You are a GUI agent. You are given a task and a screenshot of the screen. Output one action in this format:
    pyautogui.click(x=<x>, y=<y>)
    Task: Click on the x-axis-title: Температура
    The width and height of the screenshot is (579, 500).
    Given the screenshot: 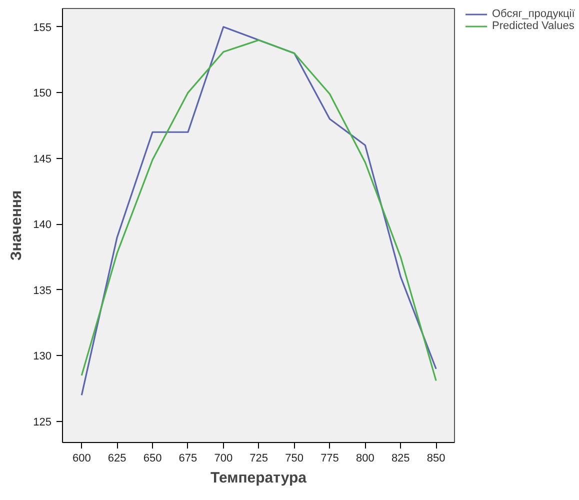 What is the action you would take?
    pyautogui.click(x=259, y=478)
    